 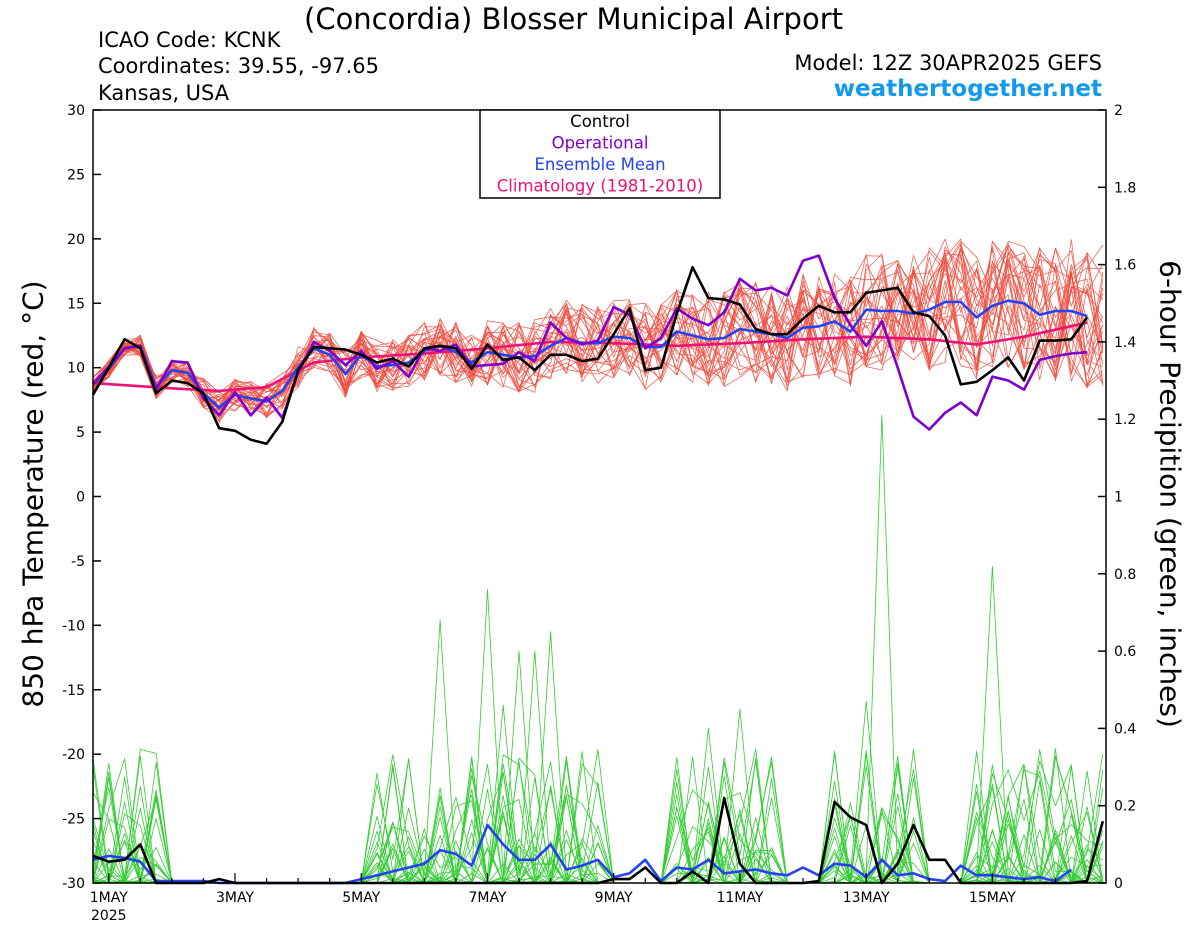 What do you see at coordinates (109, 898) in the screenshot?
I see `x-tick-label: 1MAY` at bounding box center [109, 898].